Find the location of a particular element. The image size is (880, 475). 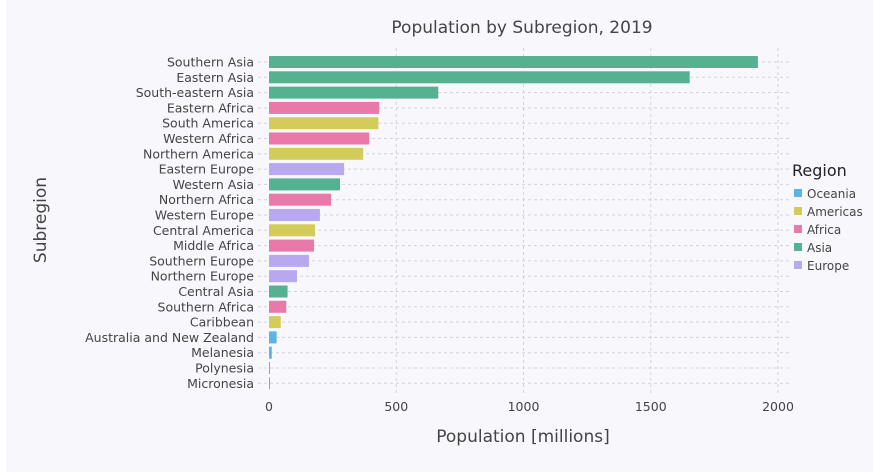

bar-western-europe is located at coordinates (294, 215).